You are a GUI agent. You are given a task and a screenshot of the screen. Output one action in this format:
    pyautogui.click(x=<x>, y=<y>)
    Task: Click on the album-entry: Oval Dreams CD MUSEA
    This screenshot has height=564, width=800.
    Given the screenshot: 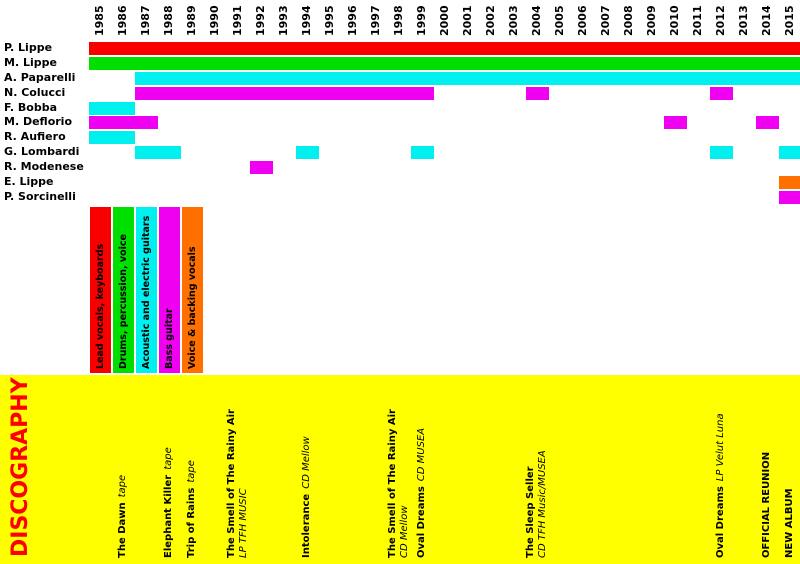 What is the action you would take?
    pyautogui.click(x=422, y=493)
    